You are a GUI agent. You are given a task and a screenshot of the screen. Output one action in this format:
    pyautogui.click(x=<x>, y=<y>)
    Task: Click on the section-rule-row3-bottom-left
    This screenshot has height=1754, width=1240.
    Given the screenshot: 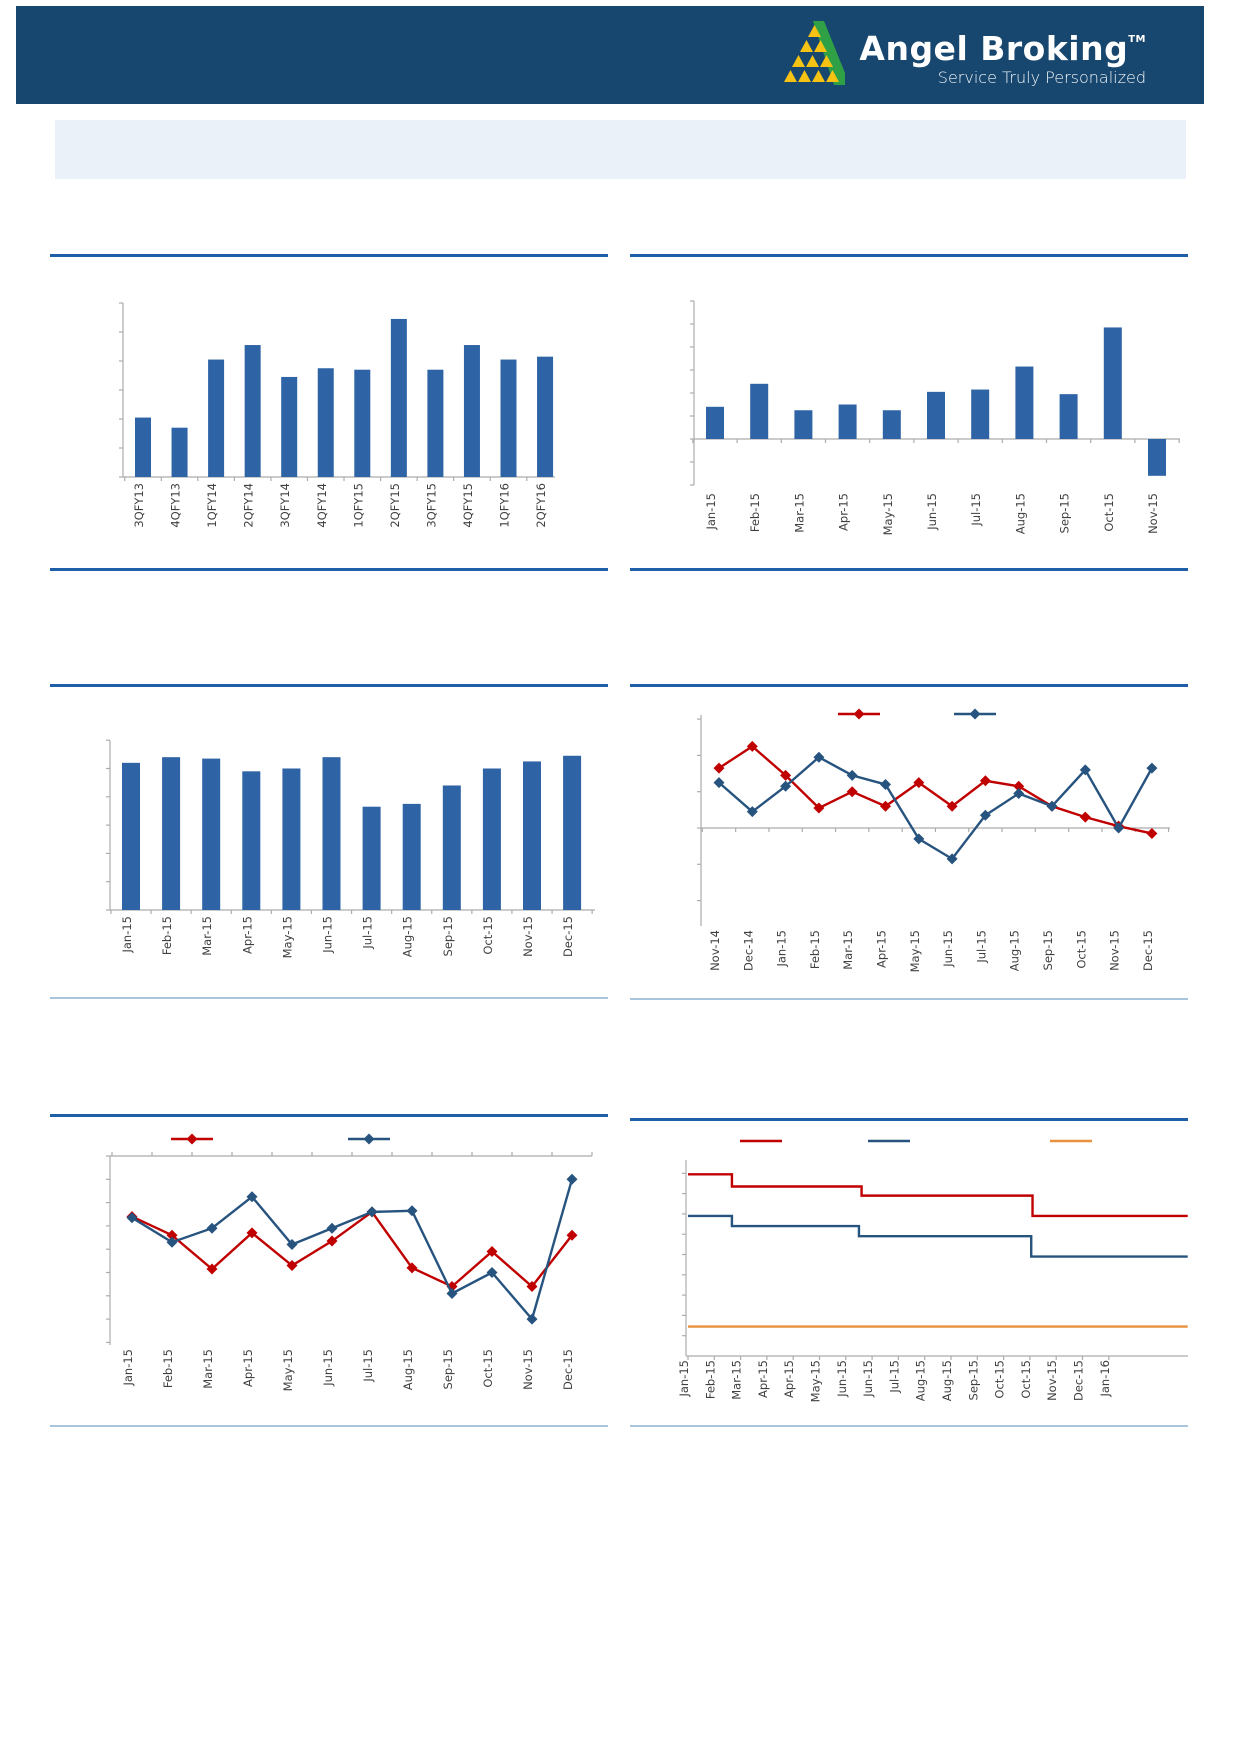 What is the action you would take?
    pyautogui.click(x=329, y=1426)
    